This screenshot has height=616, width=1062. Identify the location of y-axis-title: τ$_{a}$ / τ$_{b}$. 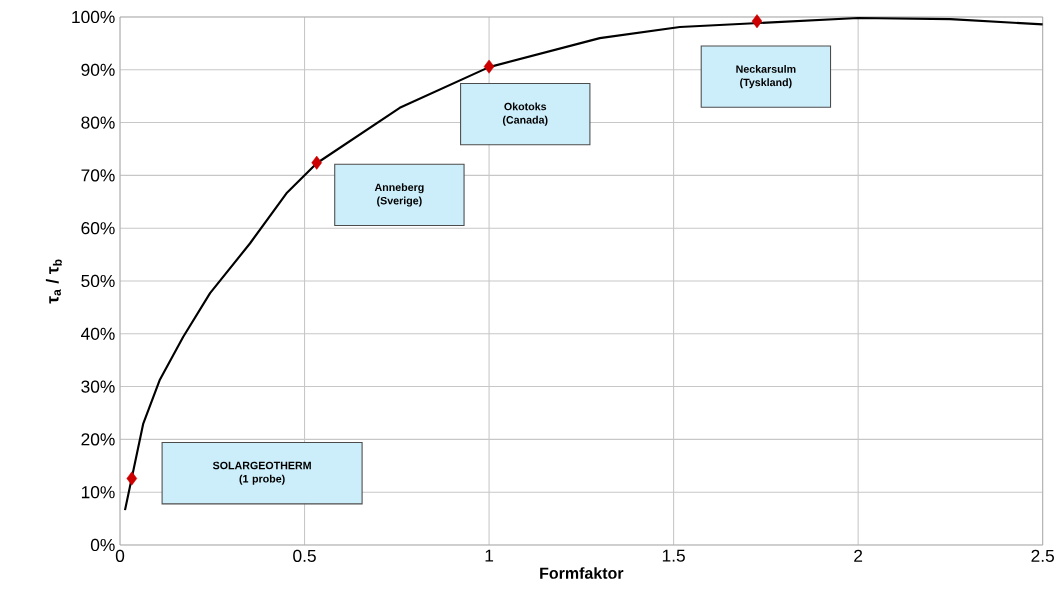
(53, 281).